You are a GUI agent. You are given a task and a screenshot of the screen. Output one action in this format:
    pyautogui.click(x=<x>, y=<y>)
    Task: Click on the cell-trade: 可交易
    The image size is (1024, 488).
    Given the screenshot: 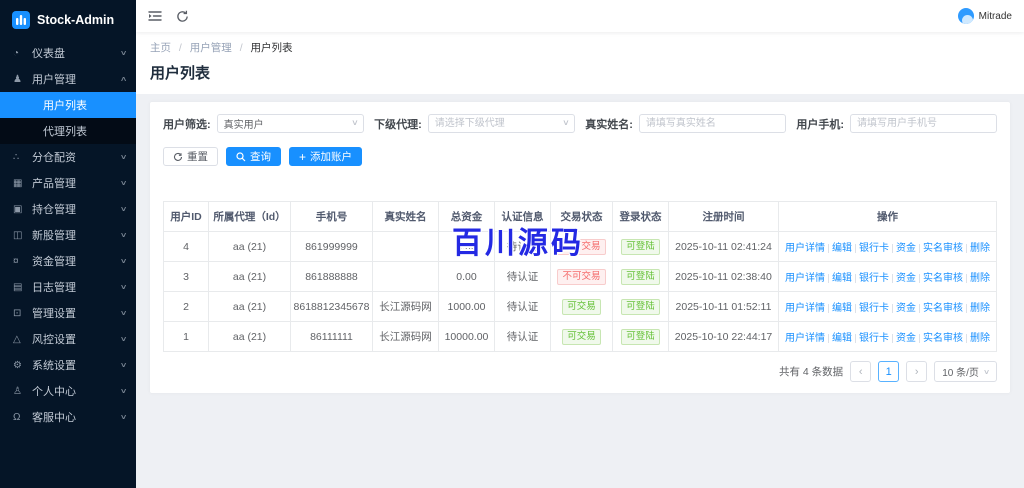 What is the action you would take?
    pyautogui.click(x=581, y=336)
    